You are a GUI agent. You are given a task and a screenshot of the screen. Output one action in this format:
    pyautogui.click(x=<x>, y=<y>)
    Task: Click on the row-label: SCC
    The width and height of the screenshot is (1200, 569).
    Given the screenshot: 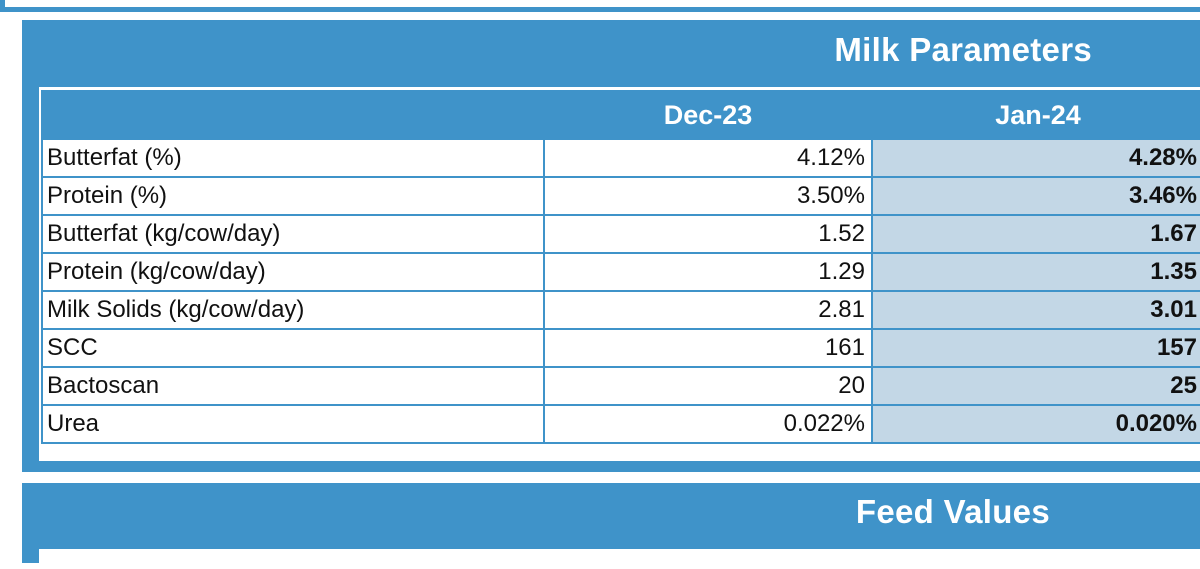 What is the action you would take?
    pyautogui.click(x=293, y=348)
    